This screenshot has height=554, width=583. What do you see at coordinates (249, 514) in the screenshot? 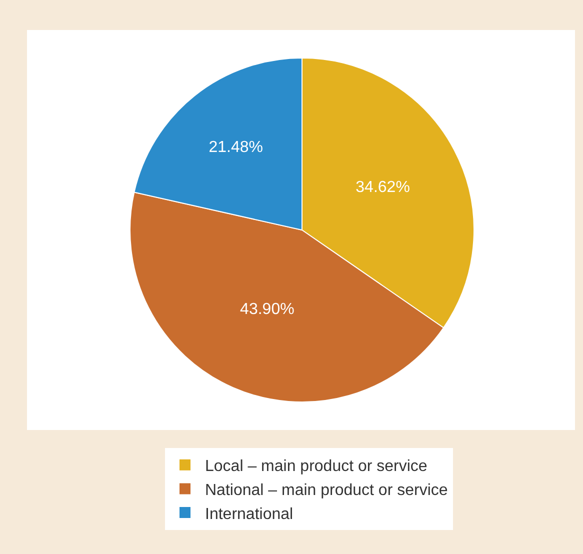
I see `legend-label: International` at bounding box center [249, 514].